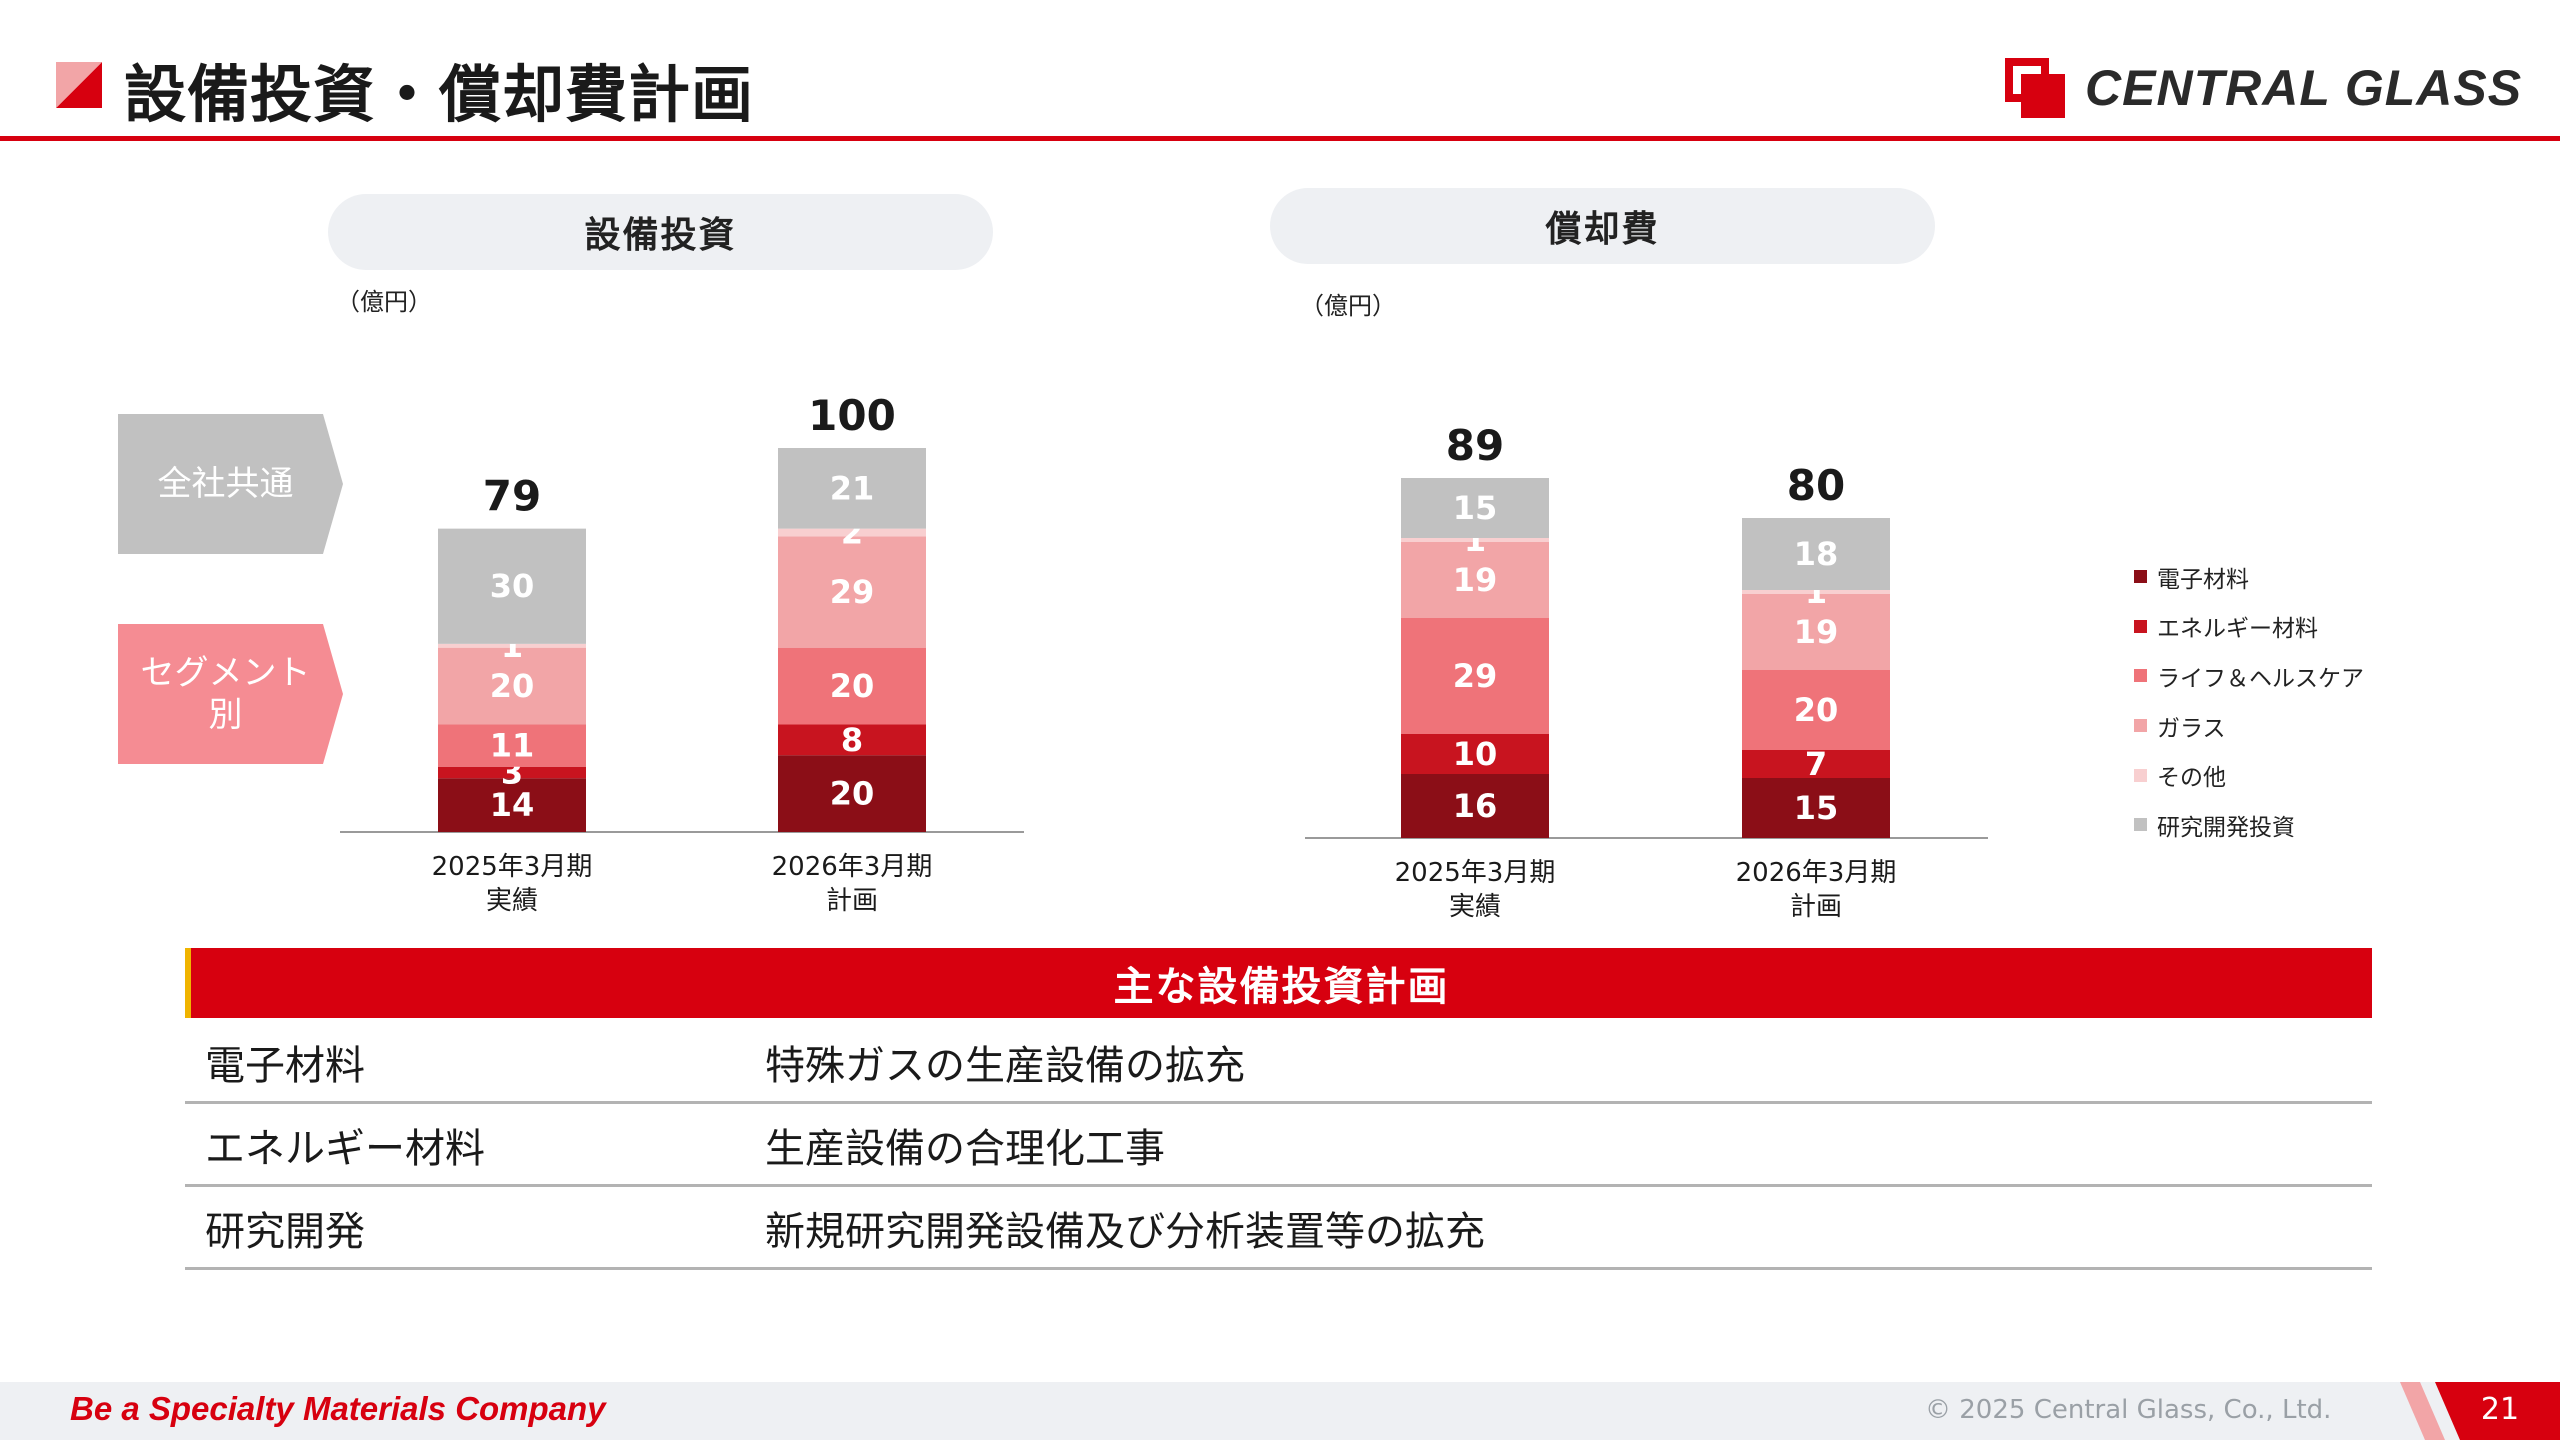 The width and height of the screenshot is (2560, 1440). What do you see at coordinates (439, 94) in the screenshot?
I see `page-title: 設備投資・償却費計画` at bounding box center [439, 94].